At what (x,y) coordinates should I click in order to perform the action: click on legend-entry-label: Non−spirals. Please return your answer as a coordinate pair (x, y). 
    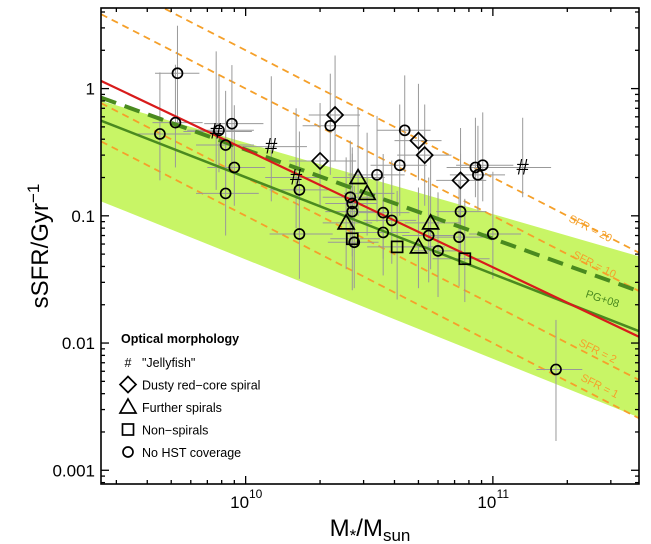
    Looking at the image, I should click on (175, 431).